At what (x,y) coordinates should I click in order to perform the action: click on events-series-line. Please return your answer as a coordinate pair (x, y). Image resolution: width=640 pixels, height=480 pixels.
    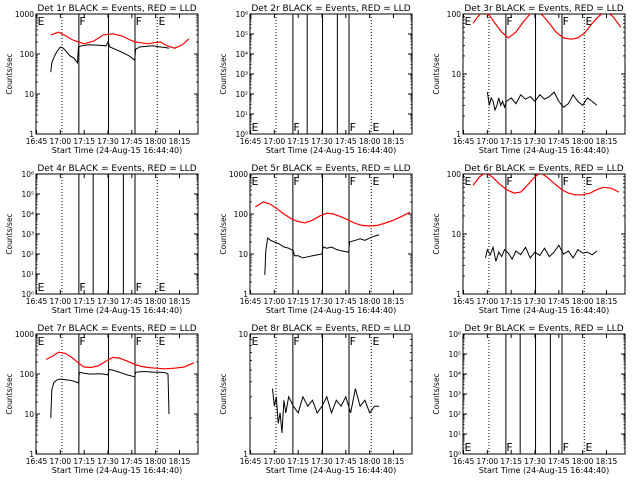
    Looking at the image, I should click on (542, 101).